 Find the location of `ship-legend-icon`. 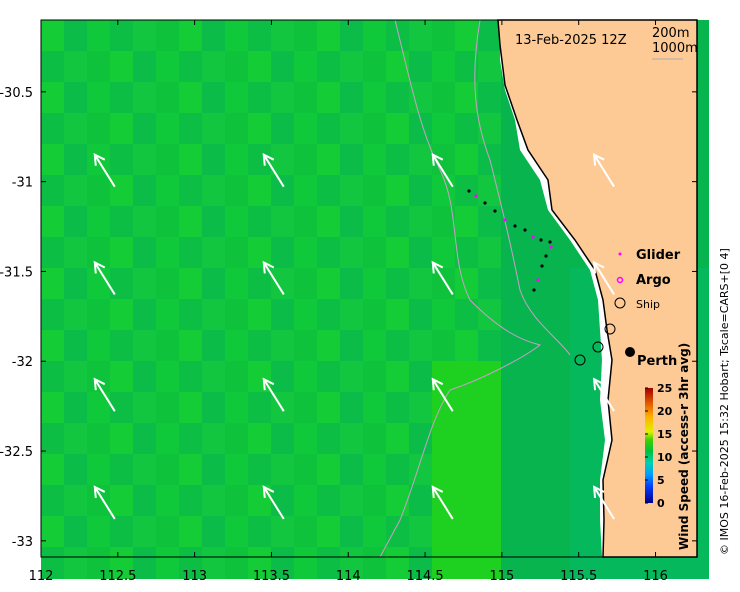

ship-legend-icon is located at coordinates (620, 303).